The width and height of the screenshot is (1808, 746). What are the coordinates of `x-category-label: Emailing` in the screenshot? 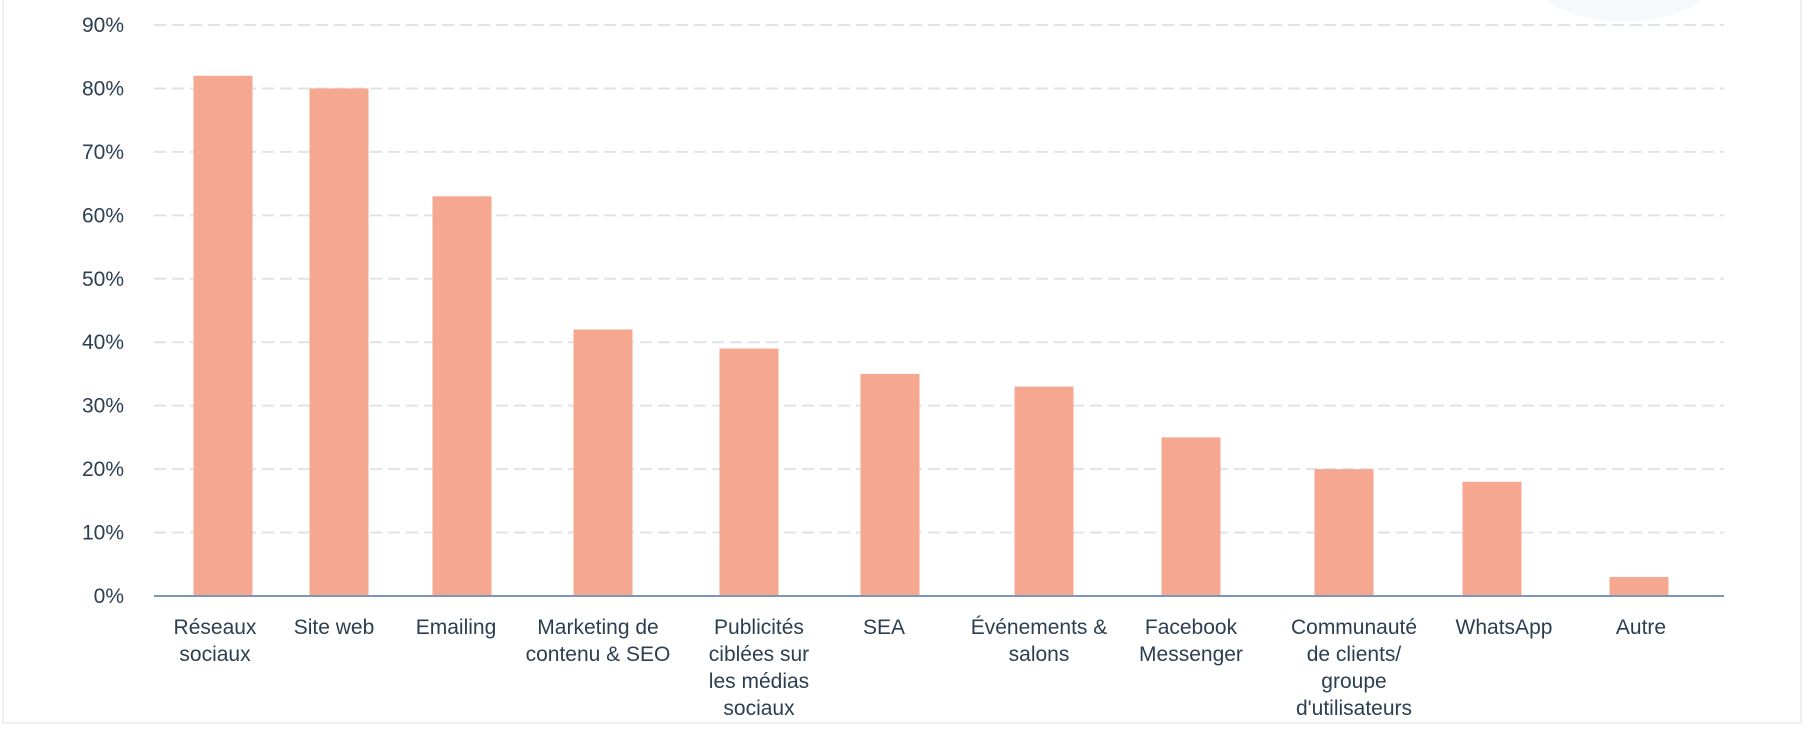 It's located at (456, 627).